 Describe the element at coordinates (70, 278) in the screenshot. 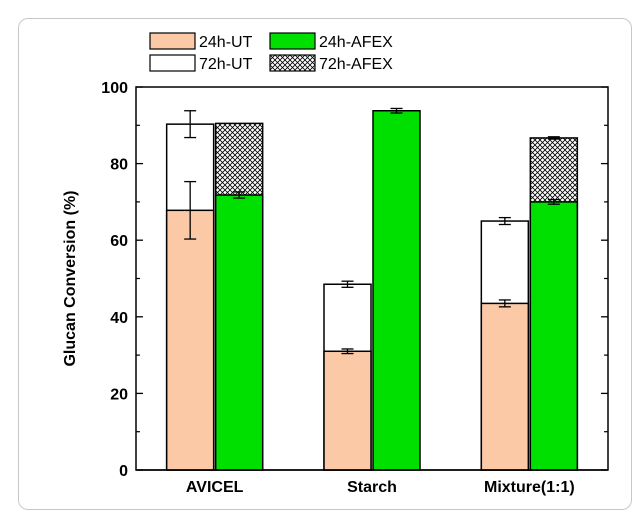

I see `y-axis-label: Glucan Conversion (%)` at that location.